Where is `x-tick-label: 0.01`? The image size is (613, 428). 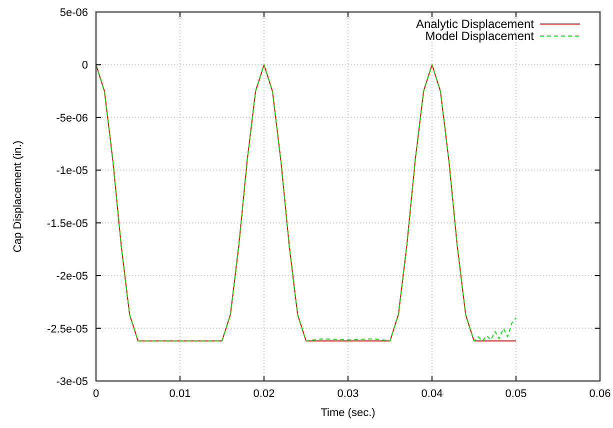 x-tick-label: 0.01 is located at coordinates (180, 394).